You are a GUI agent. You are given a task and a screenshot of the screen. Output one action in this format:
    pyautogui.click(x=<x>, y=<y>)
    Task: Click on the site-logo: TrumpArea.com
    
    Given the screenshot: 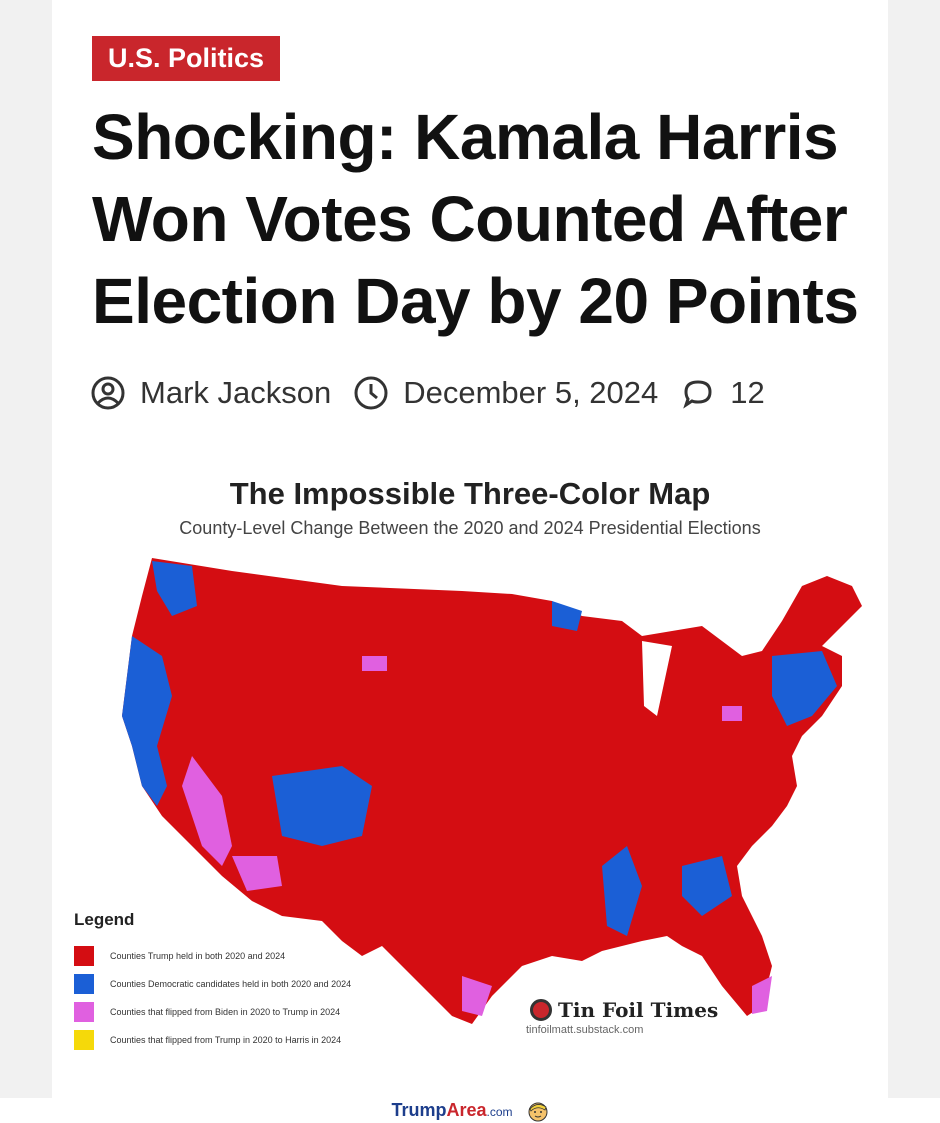 What is the action you would take?
    pyautogui.click(x=451, y=1110)
    